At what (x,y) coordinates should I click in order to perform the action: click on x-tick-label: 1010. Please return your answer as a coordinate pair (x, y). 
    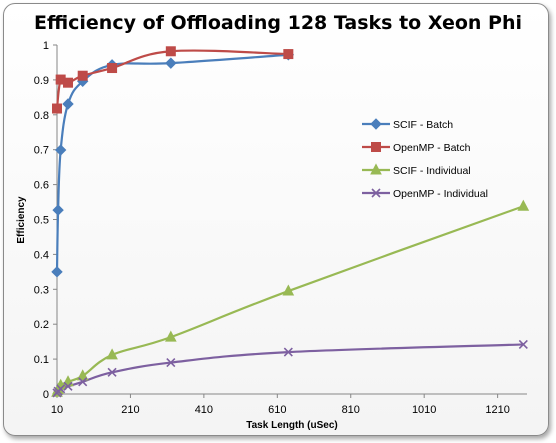
    Looking at the image, I should click on (424, 410).